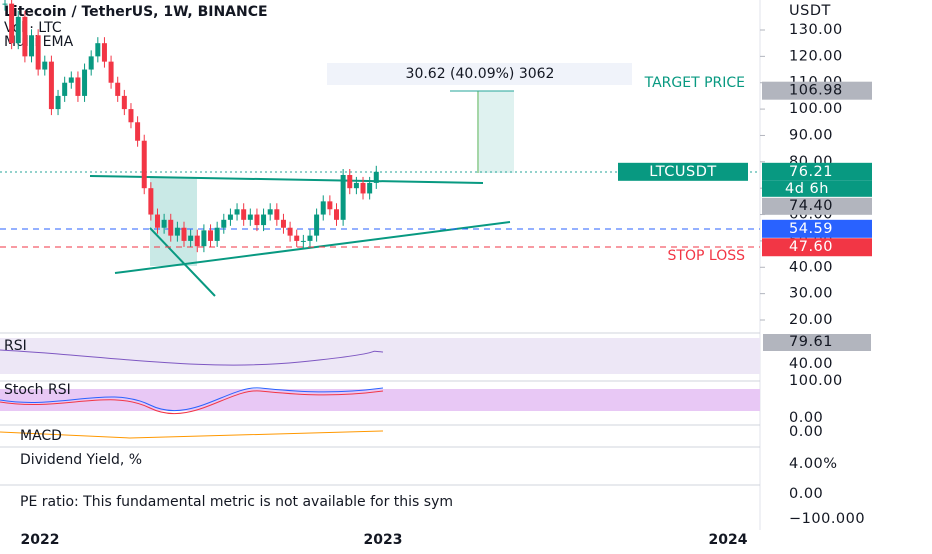 Image resolution: width=932 pixels, height=554 pixels. I want to click on rsi-value: 79.61, so click(811, 342).